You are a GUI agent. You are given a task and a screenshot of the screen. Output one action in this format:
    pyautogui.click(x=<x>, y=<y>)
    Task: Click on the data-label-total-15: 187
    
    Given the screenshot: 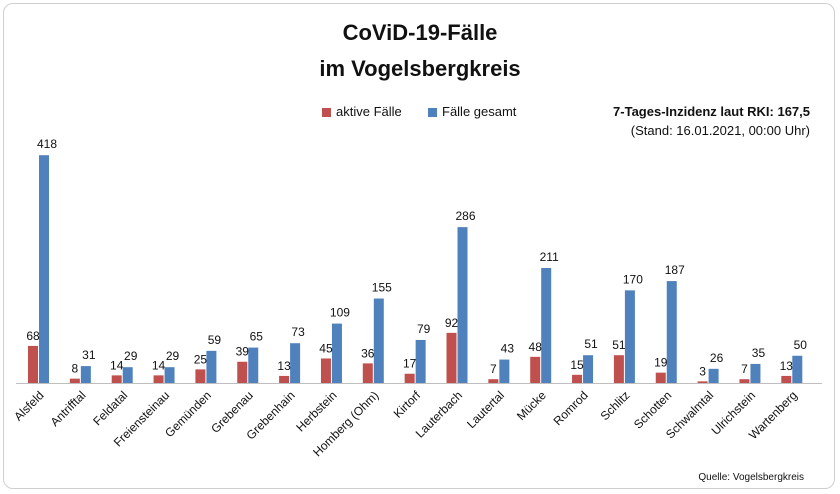 What is the action you would take?
    pyautogui.click(x=675, y=270)
    